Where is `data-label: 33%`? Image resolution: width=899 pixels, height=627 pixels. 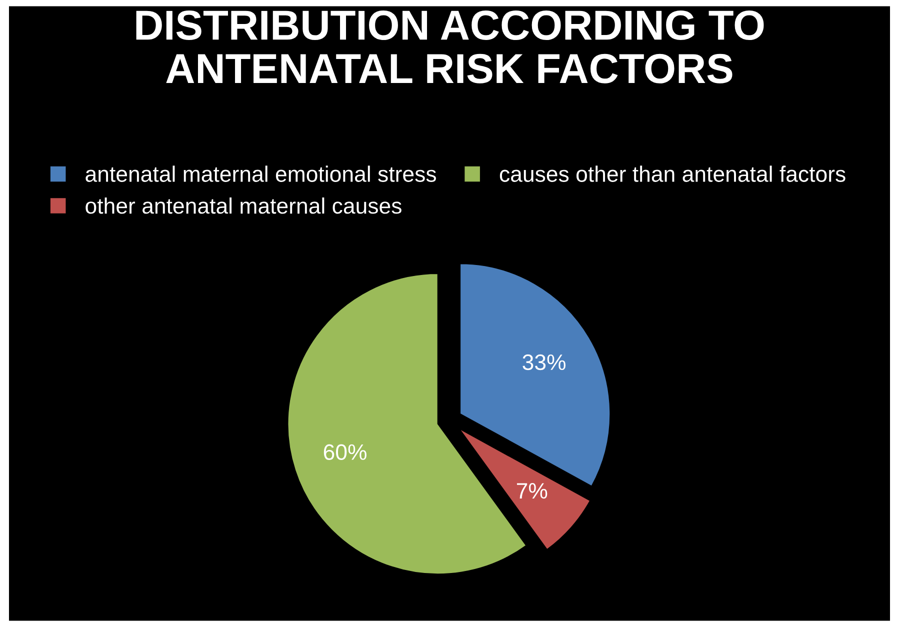
data-label: 33% is located at coordinates (544, 362).